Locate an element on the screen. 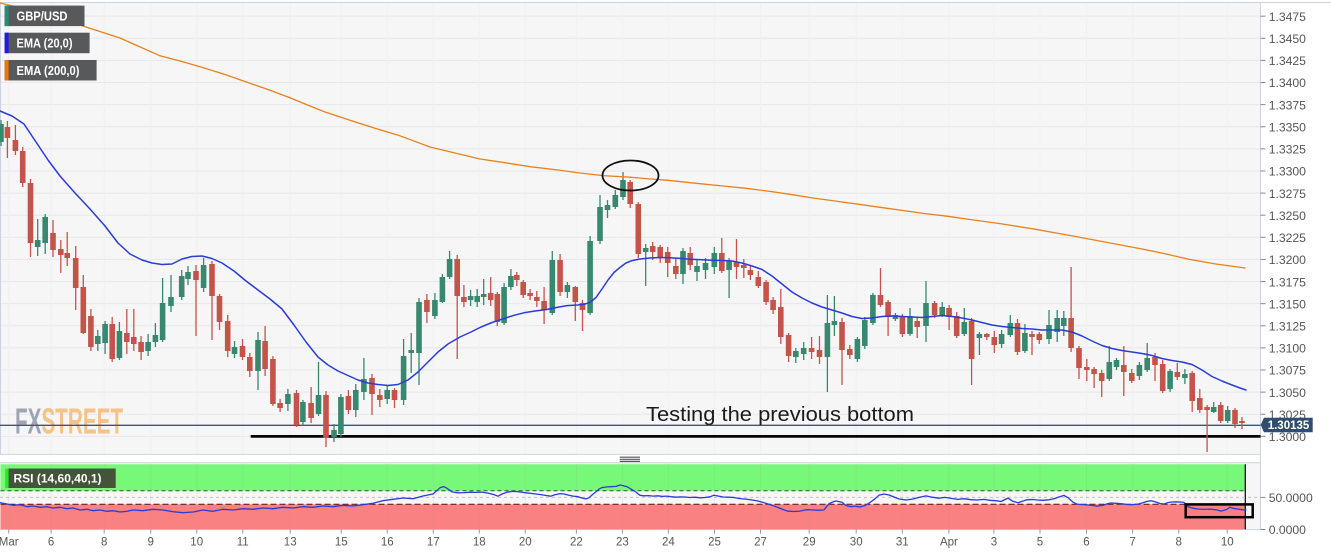 This screenshot has width=1331, height=558. svg-text: EMA (200,0) is located at coordinates (48, 71).